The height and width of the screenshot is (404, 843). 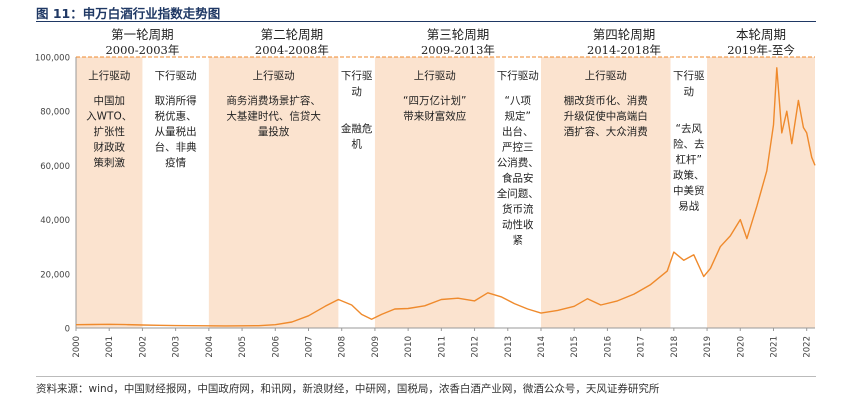 What do you see at coordinates (517, 241) in the screenshot?
I see `phase-description: 紧` at bounding box center [517, 241].